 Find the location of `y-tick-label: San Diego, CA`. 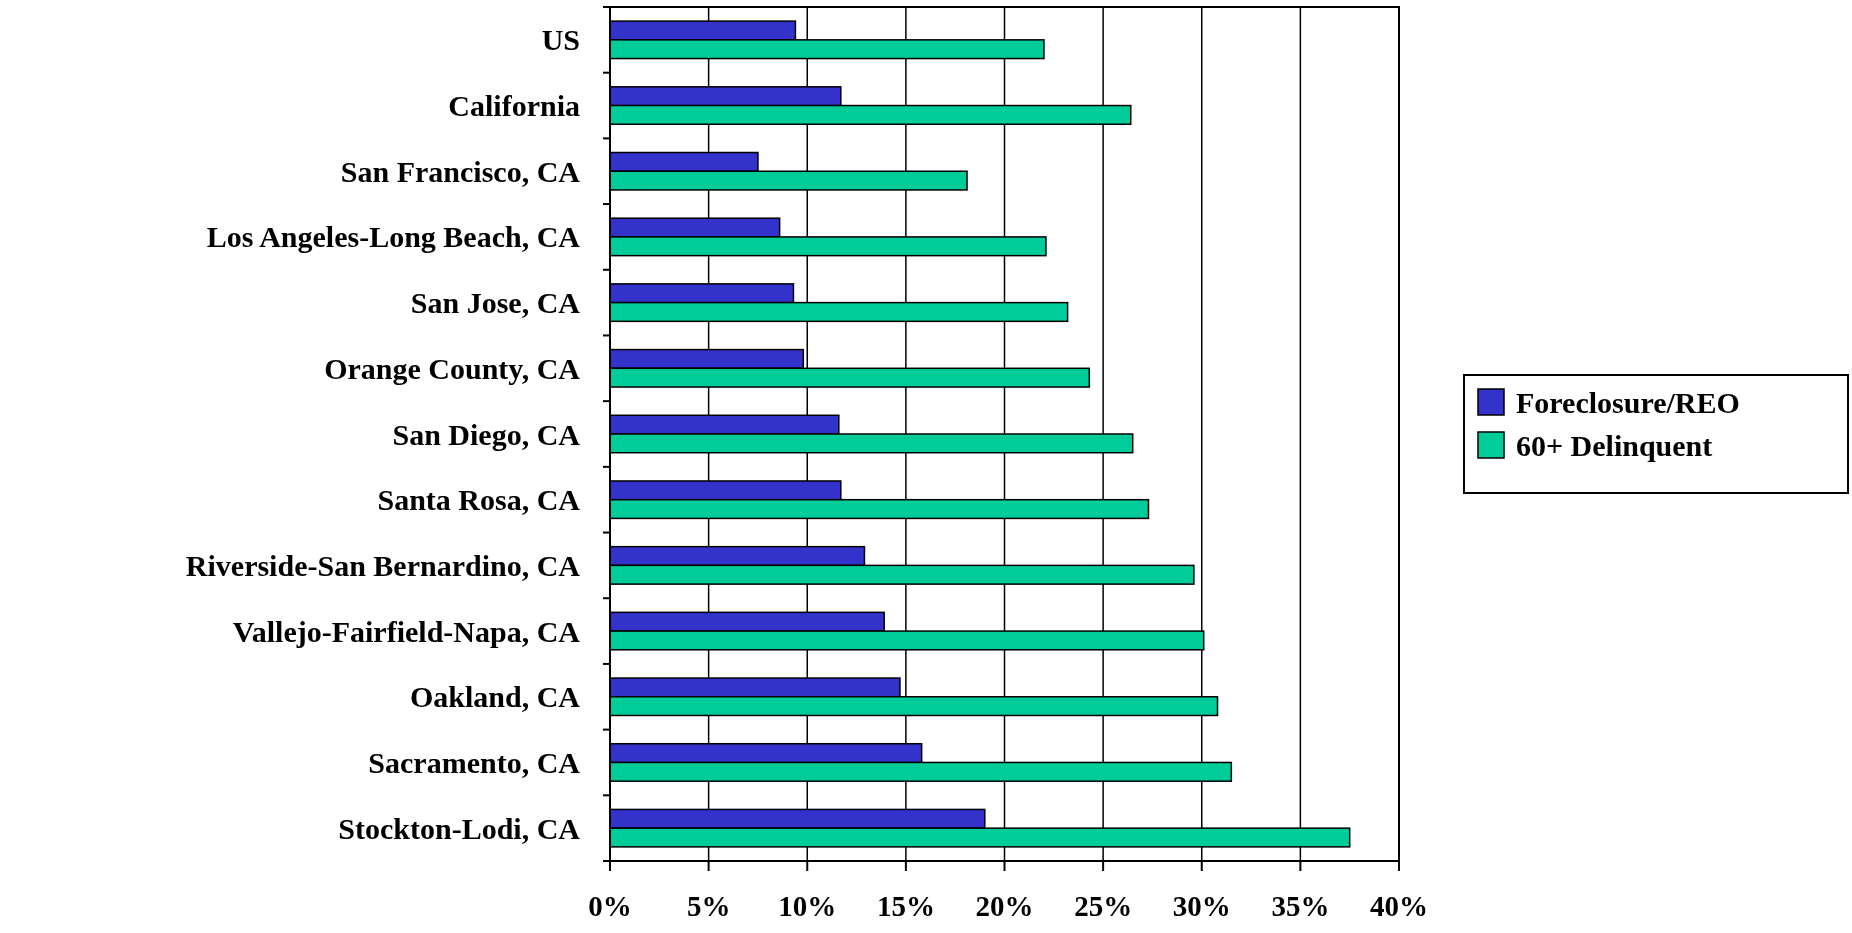

y-tick-label: San Diego, CA is located at coordinates (486, 434).